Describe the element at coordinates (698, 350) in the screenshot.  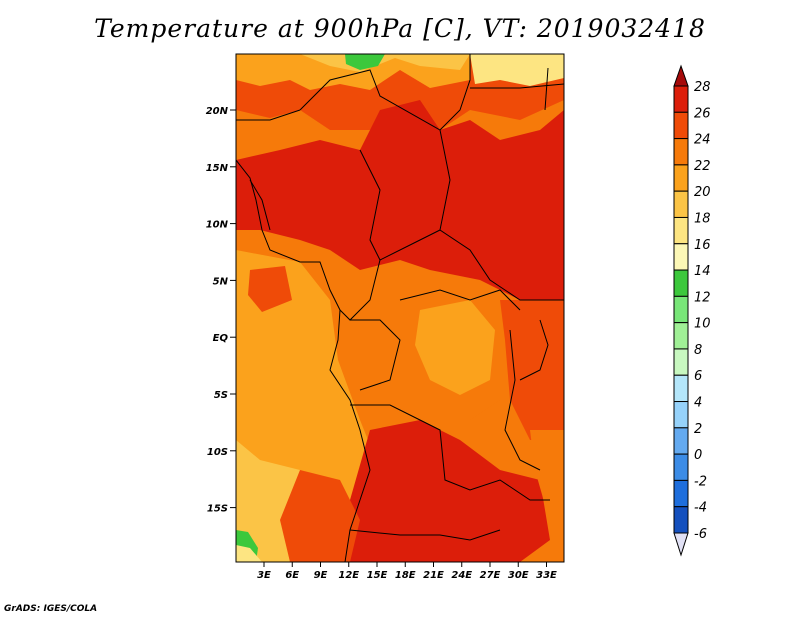
I see `colorbar-label: 8` at that location.